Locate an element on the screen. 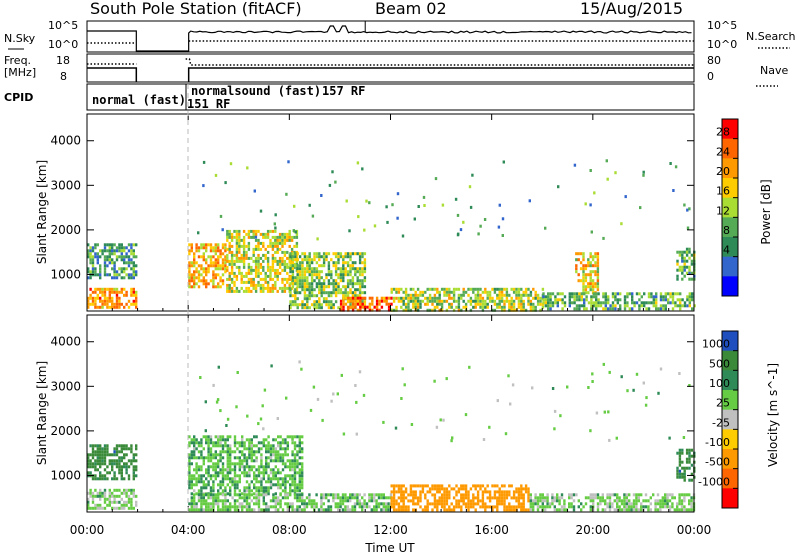 Image resolution: width=800 pixels, height=554 pixels. nsky-traces is located at coordinates (390, 36).